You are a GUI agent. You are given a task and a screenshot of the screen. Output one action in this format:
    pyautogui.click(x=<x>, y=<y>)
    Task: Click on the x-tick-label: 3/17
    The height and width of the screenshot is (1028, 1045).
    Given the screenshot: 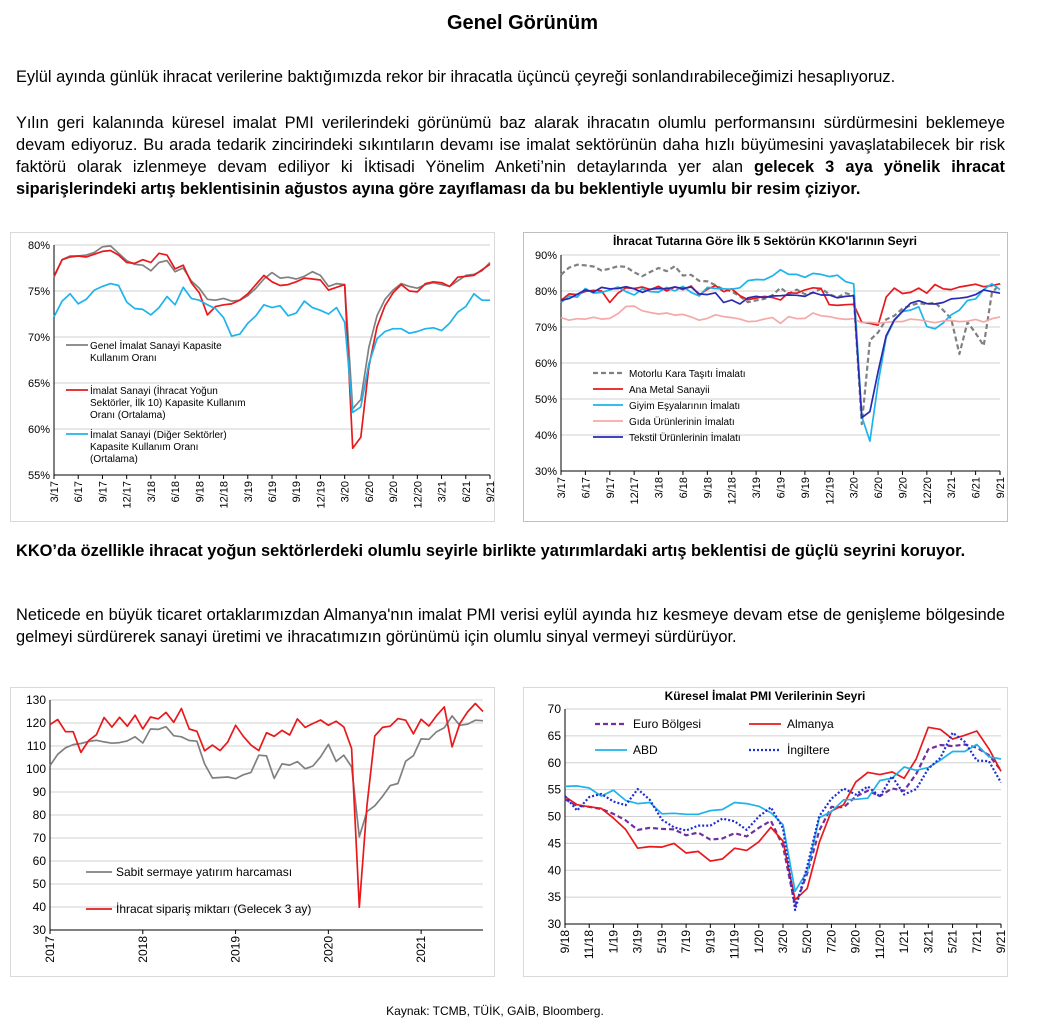 What is the action you would take?
    pyautogui.click(x=55, y=491)
    